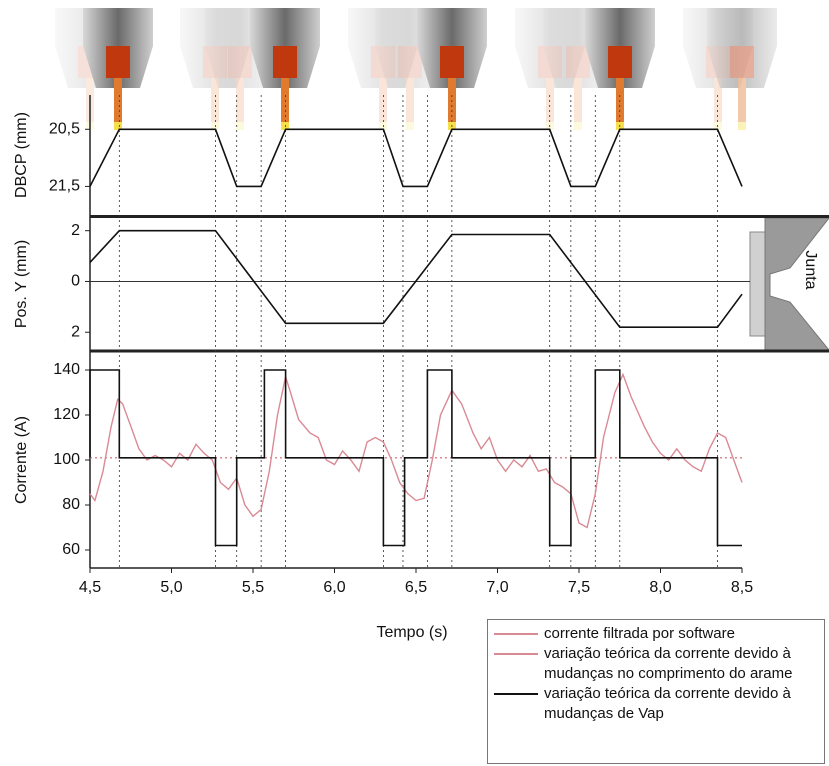 The height and width of the screenshot is (766, 829). What do you see at coordinates (497, 587) in the screenshot?
I see `x-tick-label: 7,0` at bounding box center [497, 587].